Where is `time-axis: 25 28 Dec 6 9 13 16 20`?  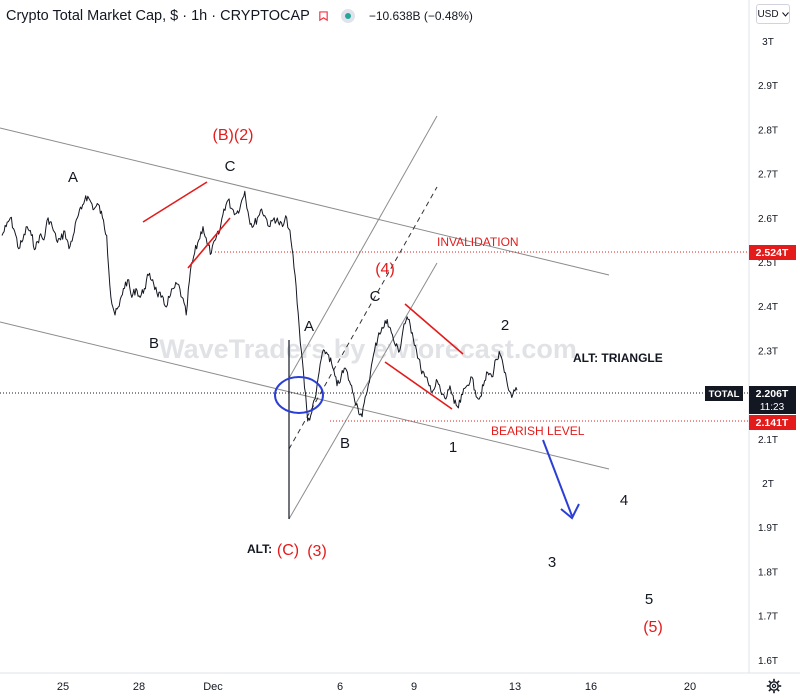 time-axis: 25 28 Dec 6 9 13 16 20 is located at coordinates (376, 687).